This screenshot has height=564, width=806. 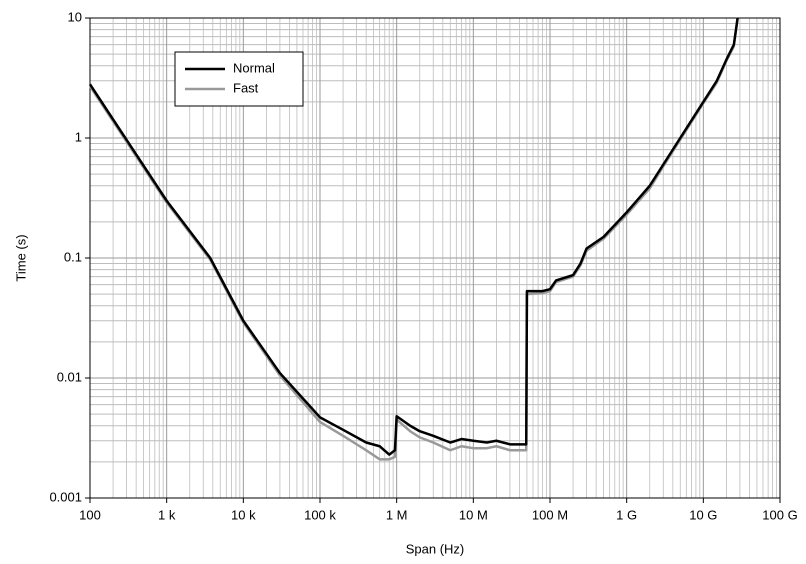 I want to click on x-tick-label: 10 G, so click(x=703, y=514).